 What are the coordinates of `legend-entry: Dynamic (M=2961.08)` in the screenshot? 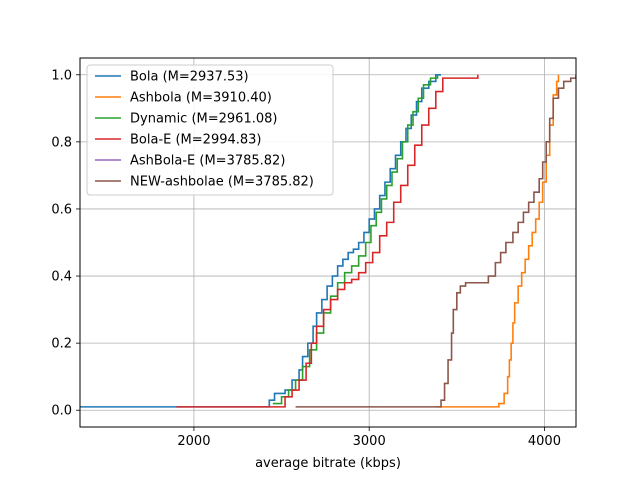 It's located at (203, 119).